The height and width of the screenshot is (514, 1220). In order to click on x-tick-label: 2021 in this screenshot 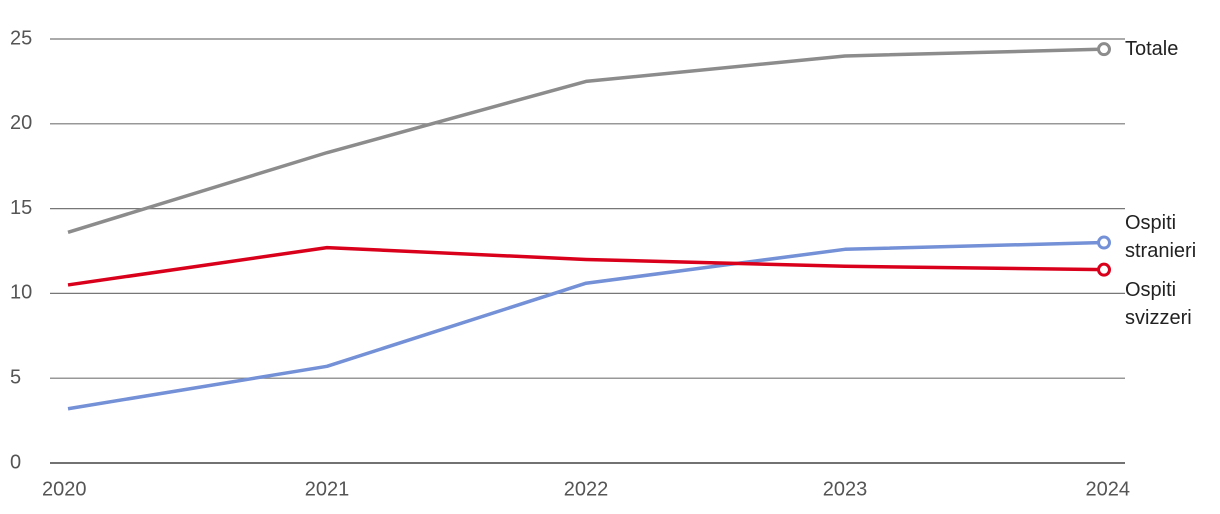, I will do `click(327, 489)`.